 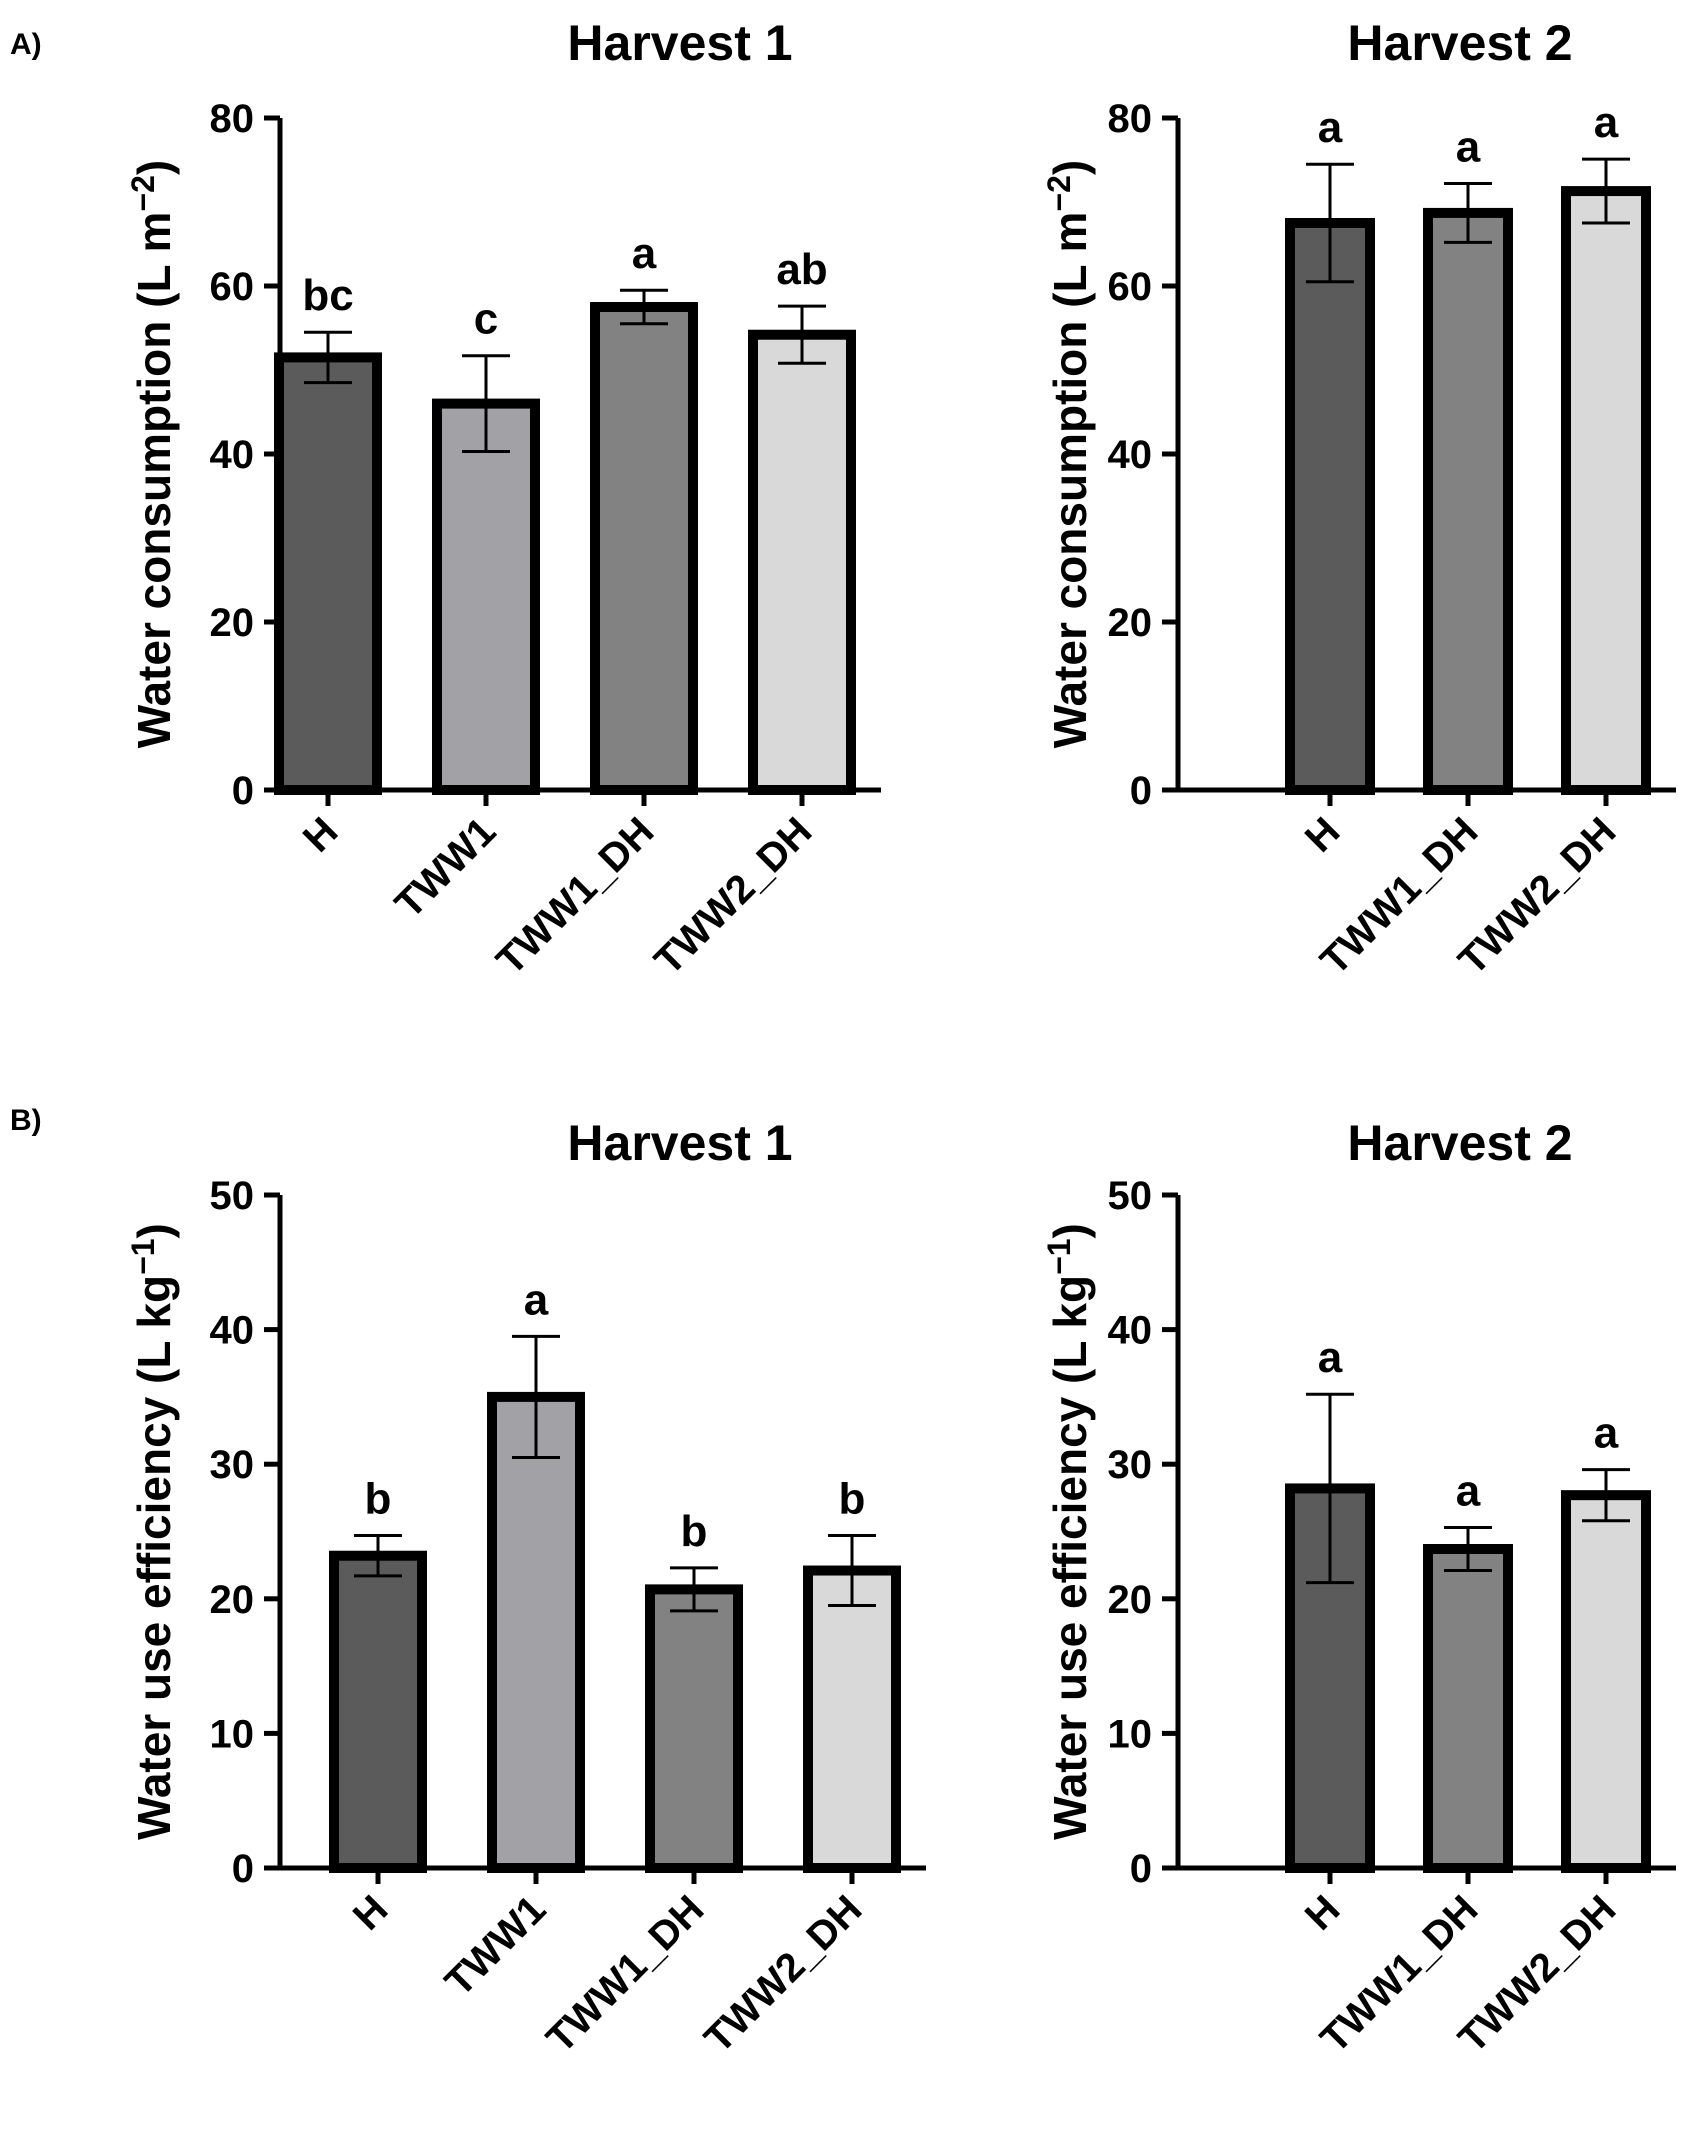 What do you see at coordinates (26, 1120) in the screenshot?
I see `panel-label-b: B)` at bounding box center [26, 1120].